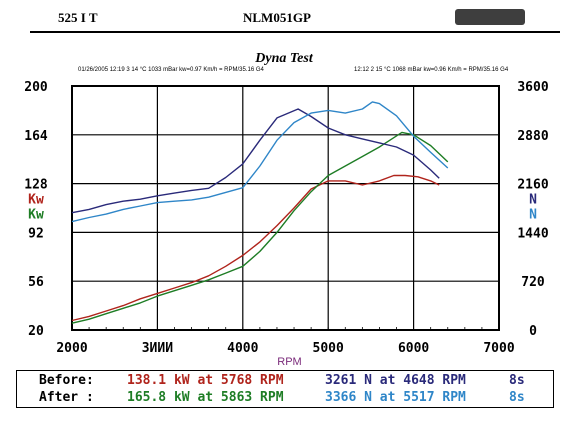 The width and height of the screenshot is (568, 426). Describe the element at coordinates (532, 233) in the screenshot. I see `y-right-tick-label: 1440` at that location.